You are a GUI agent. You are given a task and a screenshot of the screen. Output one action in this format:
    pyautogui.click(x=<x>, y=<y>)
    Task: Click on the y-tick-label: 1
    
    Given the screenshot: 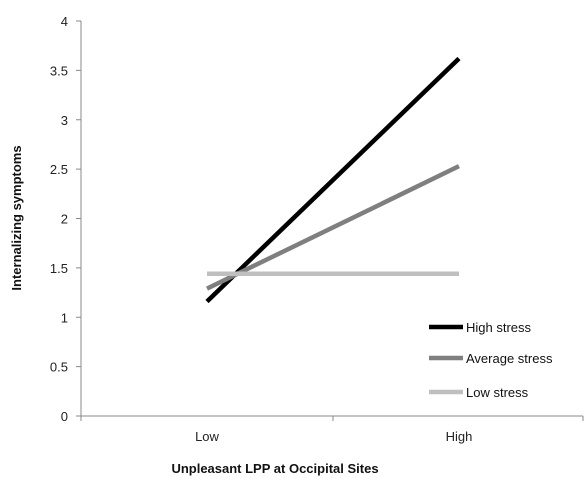 What is the action you would take?
    pyautogui.click(x=64, y=317)
    